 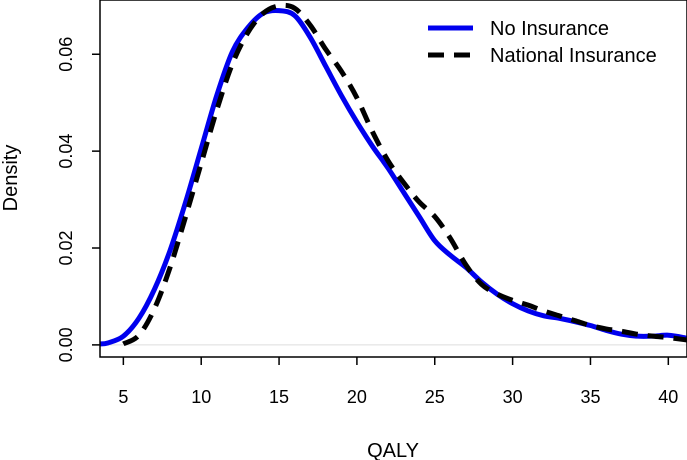 I want to click on legend-label-no-insurance: No Insurance, so click(x=549, y=29).